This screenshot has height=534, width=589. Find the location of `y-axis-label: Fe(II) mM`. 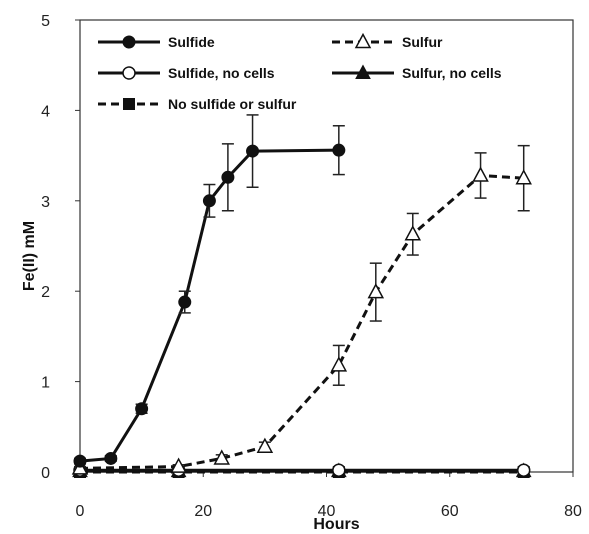

y-axis-label: Fe(II) mM is located at coordinates (29, 256).